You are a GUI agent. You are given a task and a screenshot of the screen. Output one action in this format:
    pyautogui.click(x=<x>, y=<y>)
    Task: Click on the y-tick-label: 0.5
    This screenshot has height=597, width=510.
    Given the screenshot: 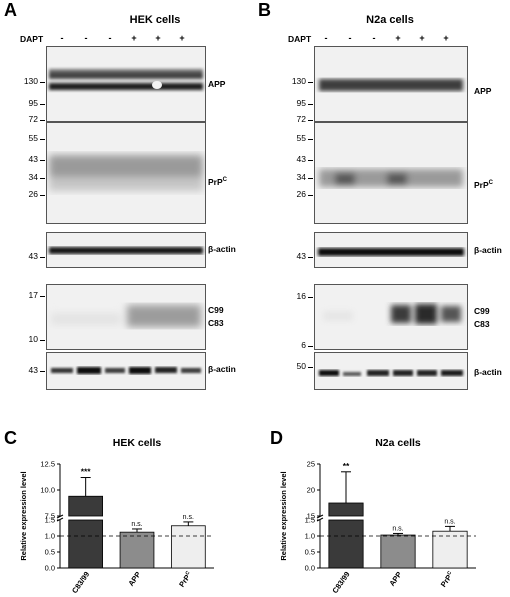 What is the action you would take?
    pyautogui.click(x=50, y=552)
    